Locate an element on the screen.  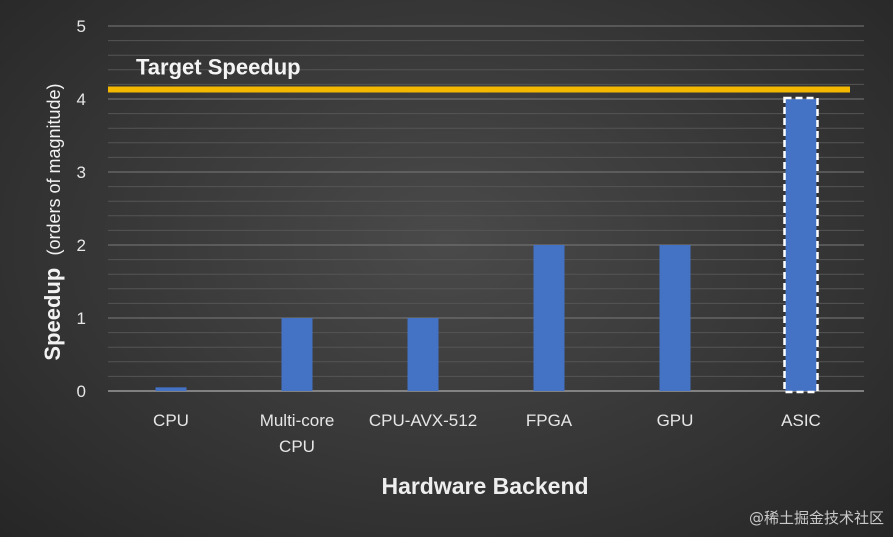
bar-fpga is located at coordinates (549, 318).